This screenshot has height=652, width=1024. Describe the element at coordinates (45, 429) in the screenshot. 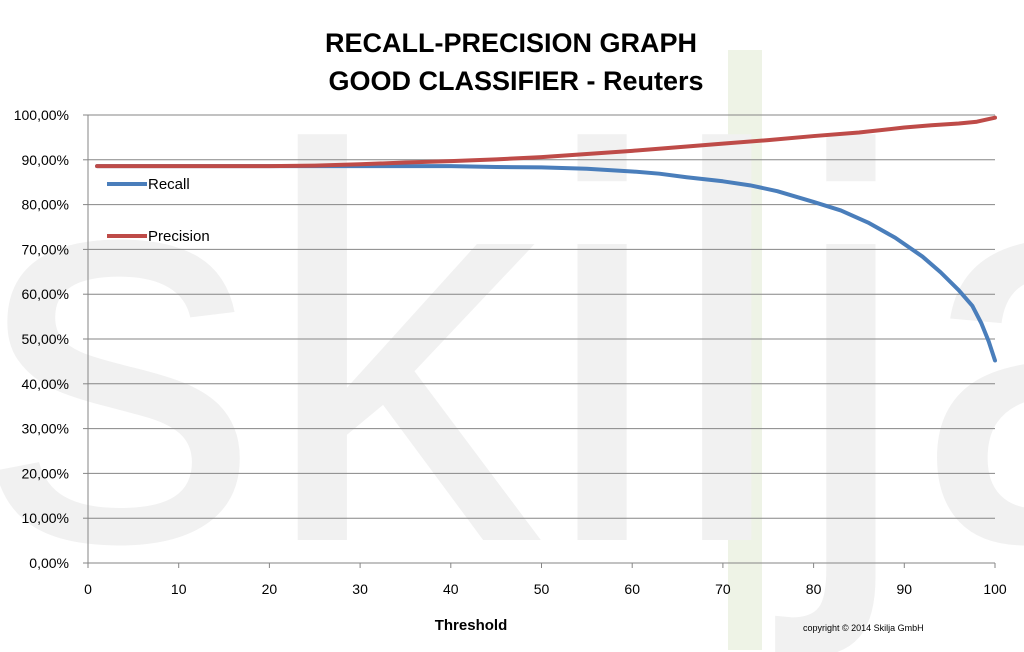

I see `y-tick-label: 30,00%` at that location.